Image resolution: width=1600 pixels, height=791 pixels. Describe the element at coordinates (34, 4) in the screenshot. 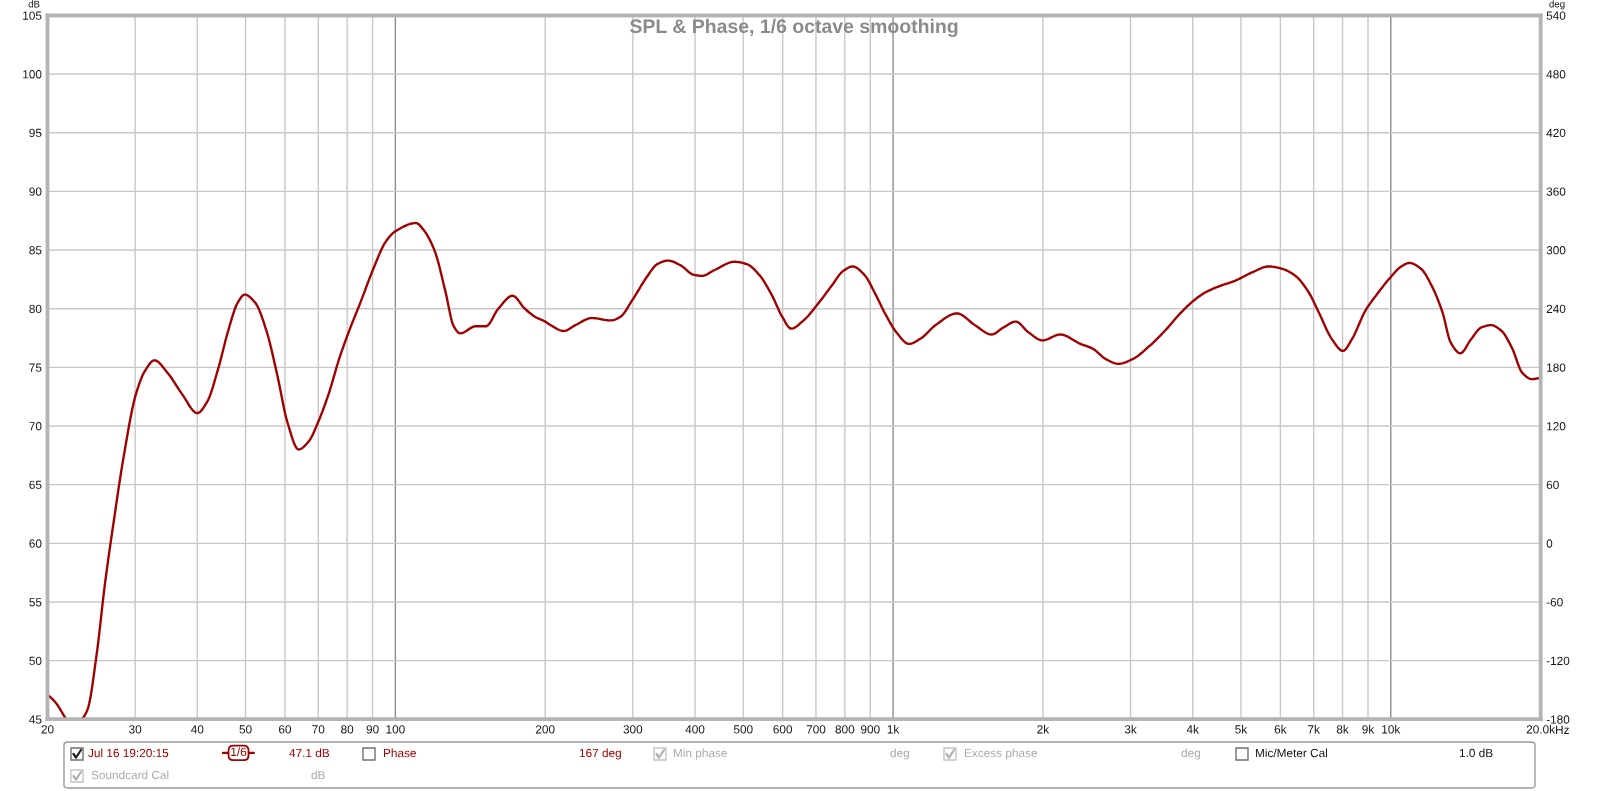

I see `y-axis-title: dB` at that location.